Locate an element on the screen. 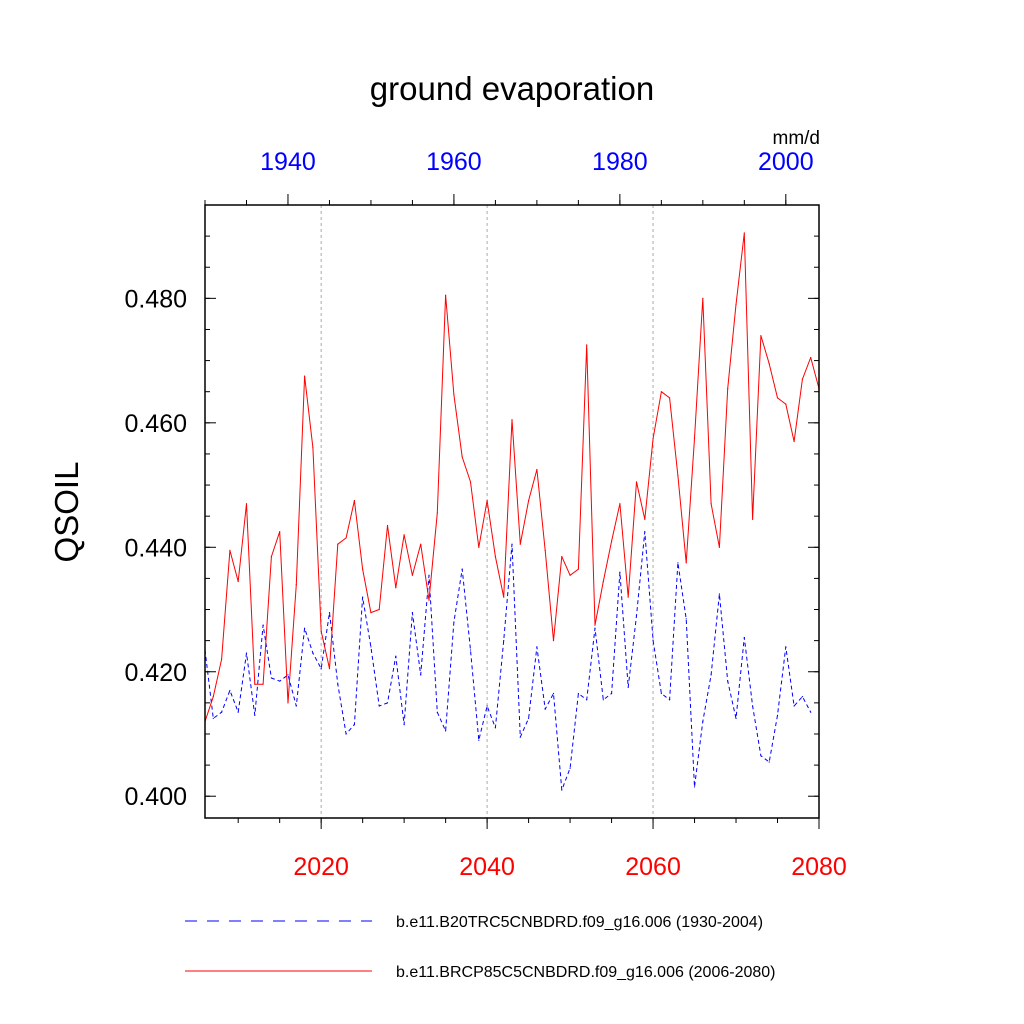 This screenshot has height=1024, width=1024. y-tick-label: 0.440 is located at coordinates (155, 548).